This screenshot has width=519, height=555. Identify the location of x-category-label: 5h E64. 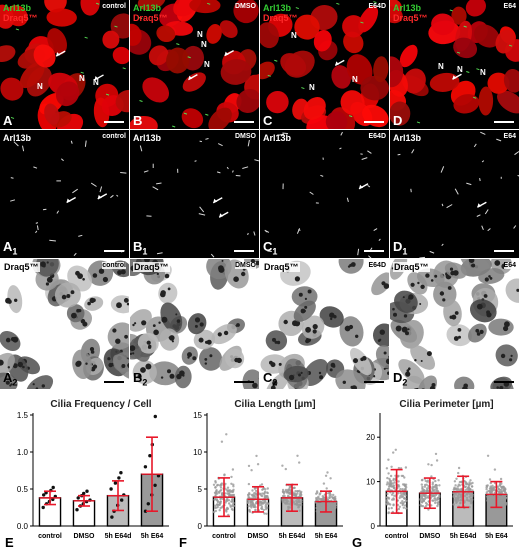
(152, 536).